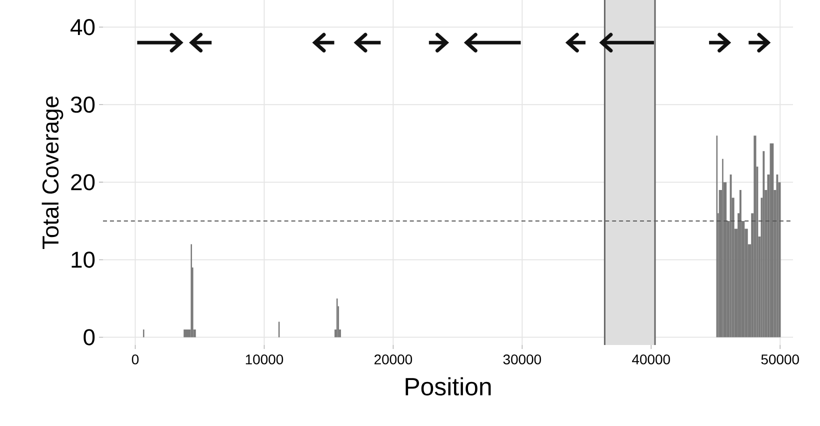  What do you see at coordinates (83, 260) in the screenshot?
I see `y-tick-label: 10` at bounding box center [83, 260].